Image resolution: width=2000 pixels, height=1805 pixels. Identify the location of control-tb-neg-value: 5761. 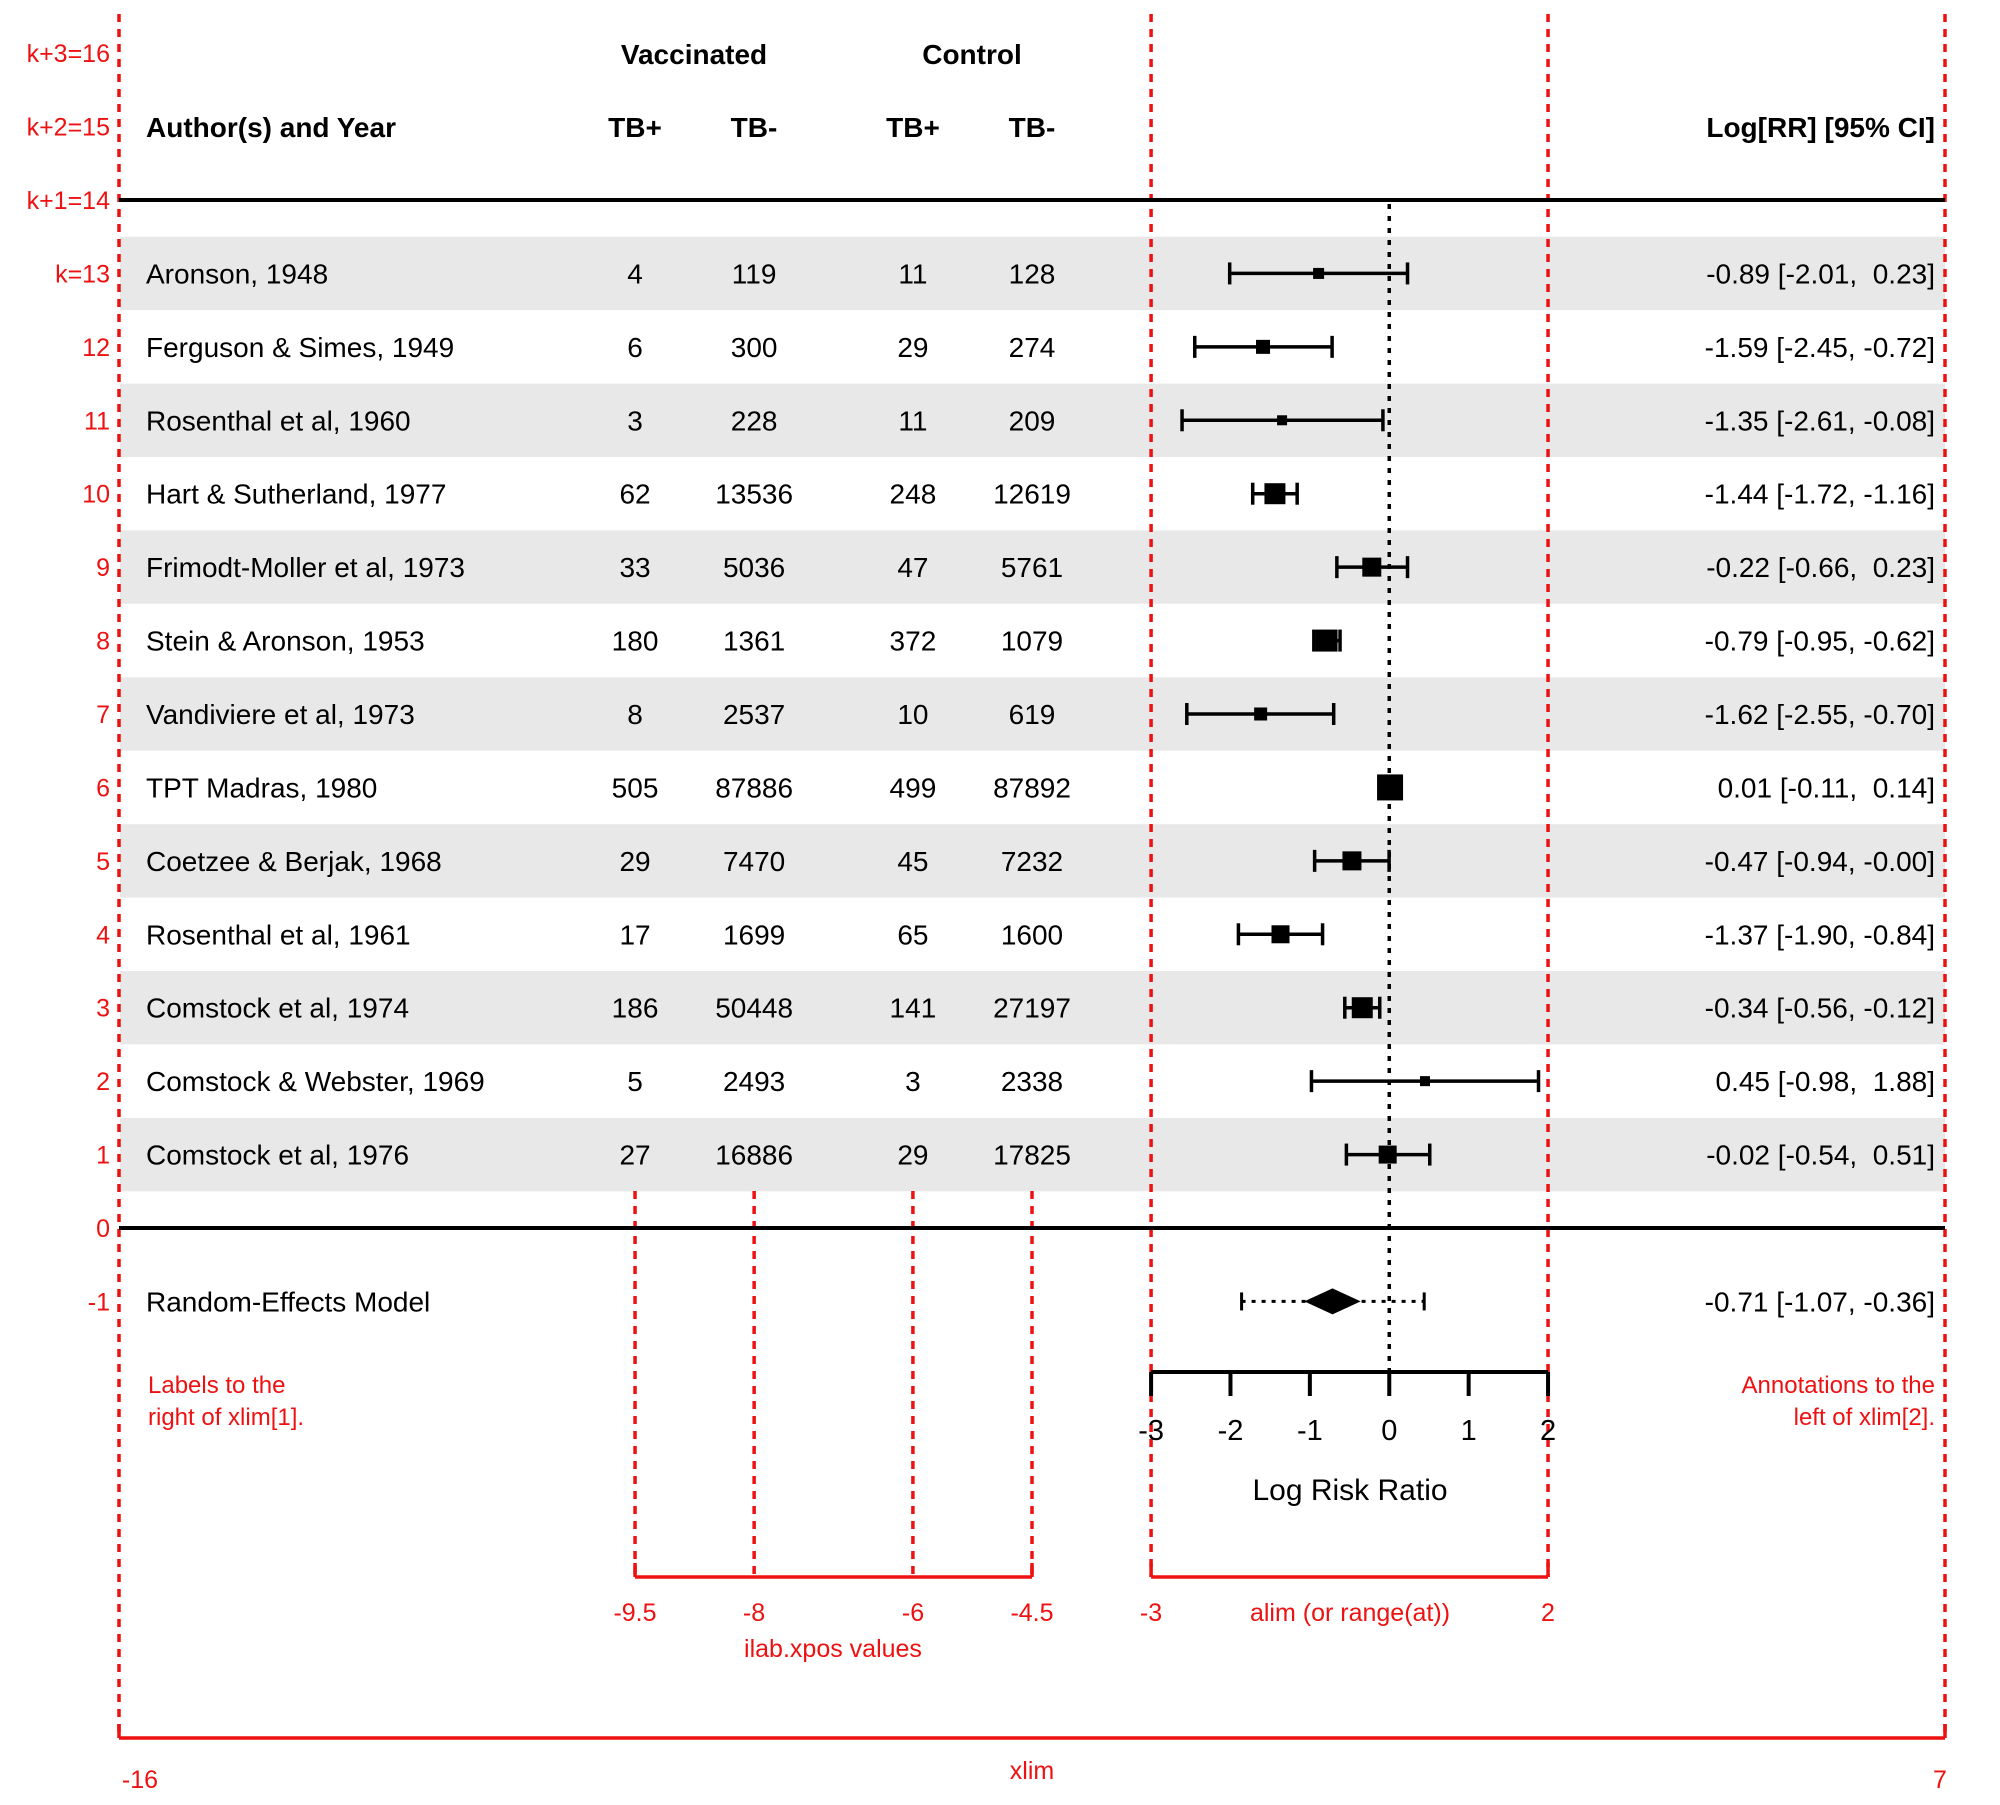
(1032, 567).